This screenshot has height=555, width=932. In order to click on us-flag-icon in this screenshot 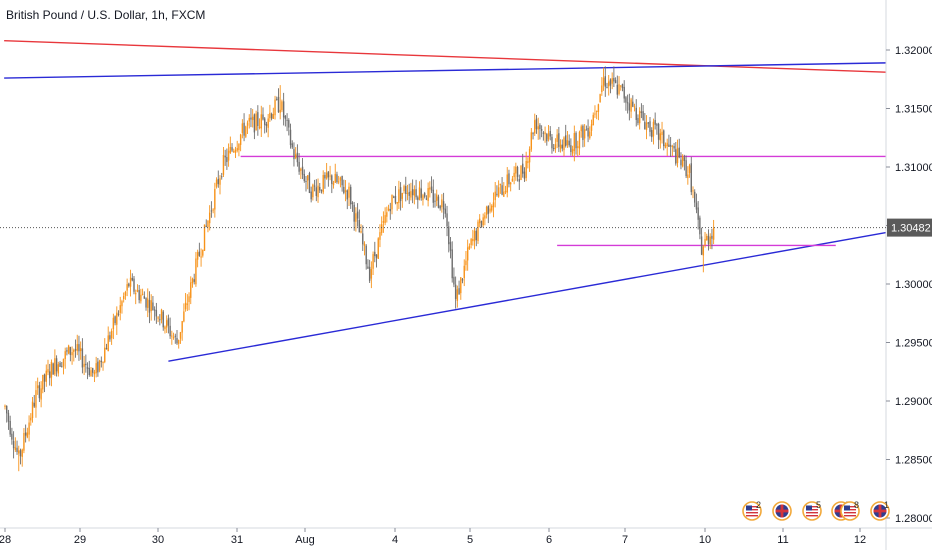, I will do `click(752, 511)`.